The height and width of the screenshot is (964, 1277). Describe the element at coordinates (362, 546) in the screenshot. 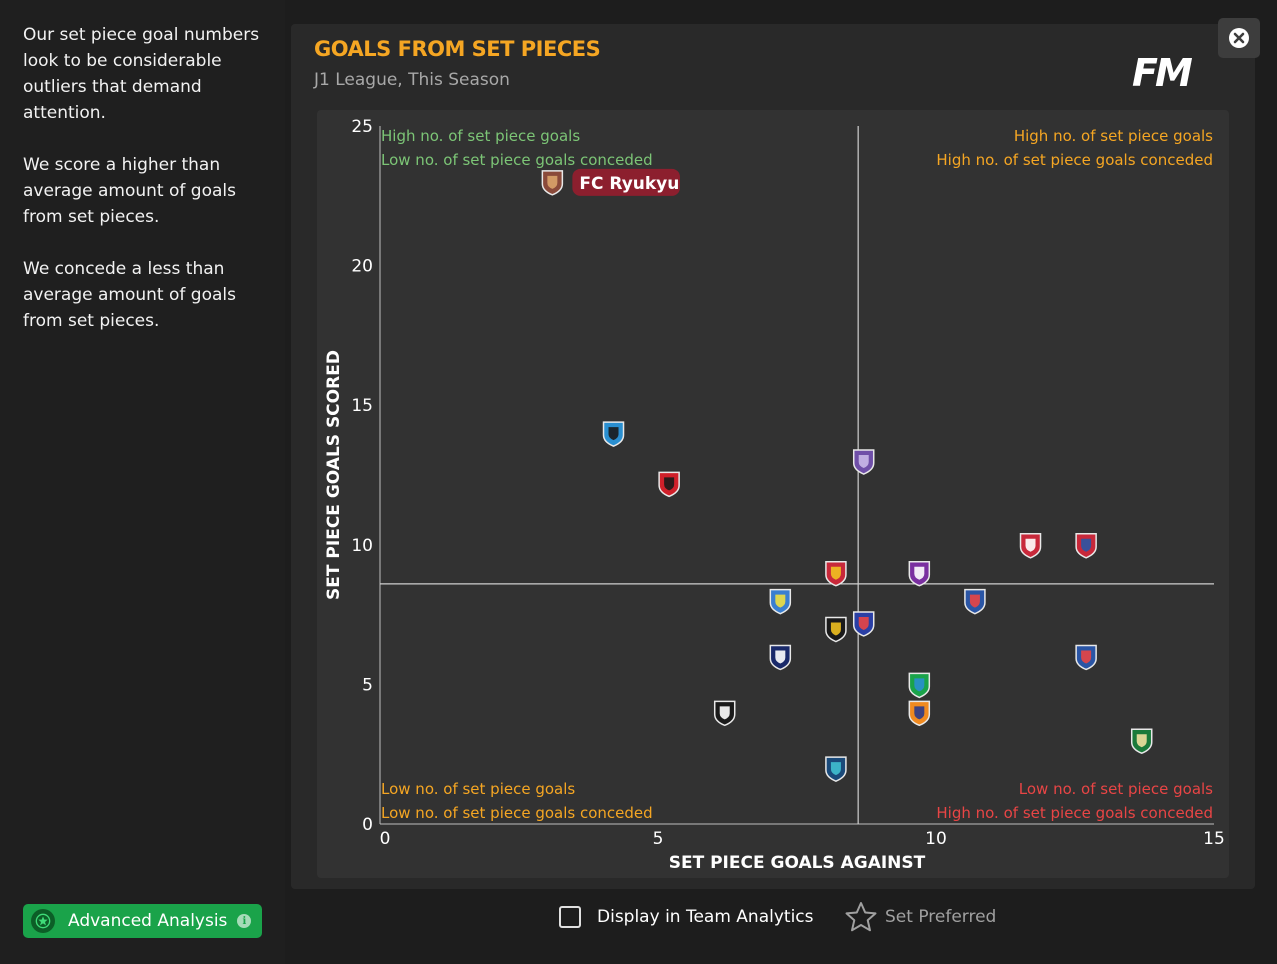

I see `y-tick-label: 10` at that location.